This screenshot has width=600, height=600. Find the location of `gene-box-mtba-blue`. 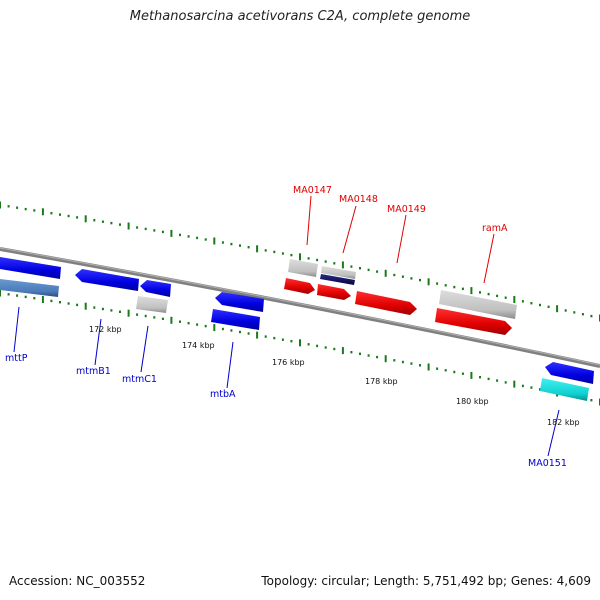

gene-box-mtba-blue is located at coordinates (235, 319).